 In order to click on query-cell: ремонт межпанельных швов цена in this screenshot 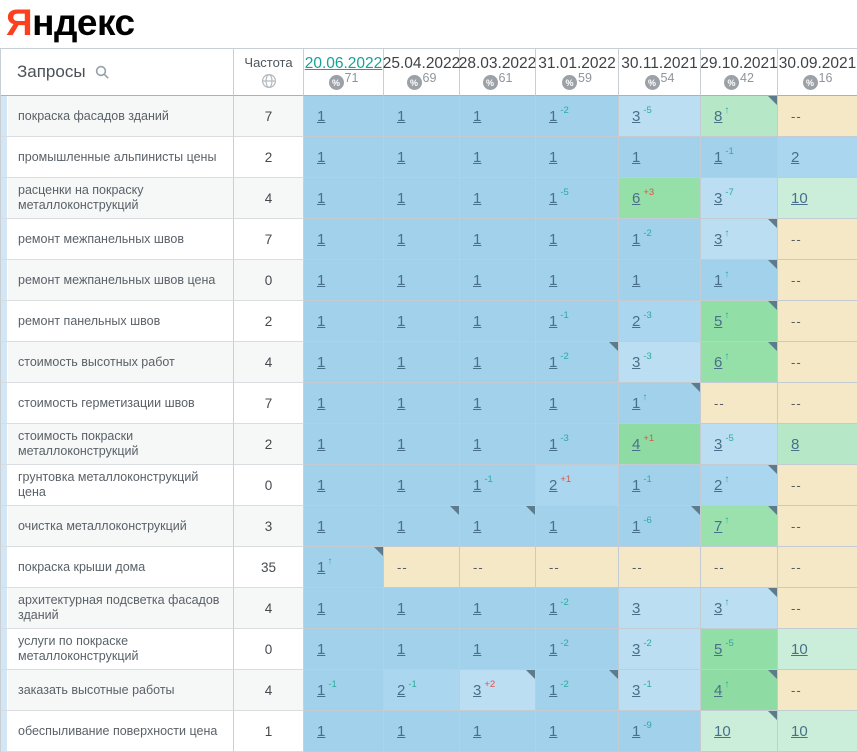, I will do `click(117, 280)`.